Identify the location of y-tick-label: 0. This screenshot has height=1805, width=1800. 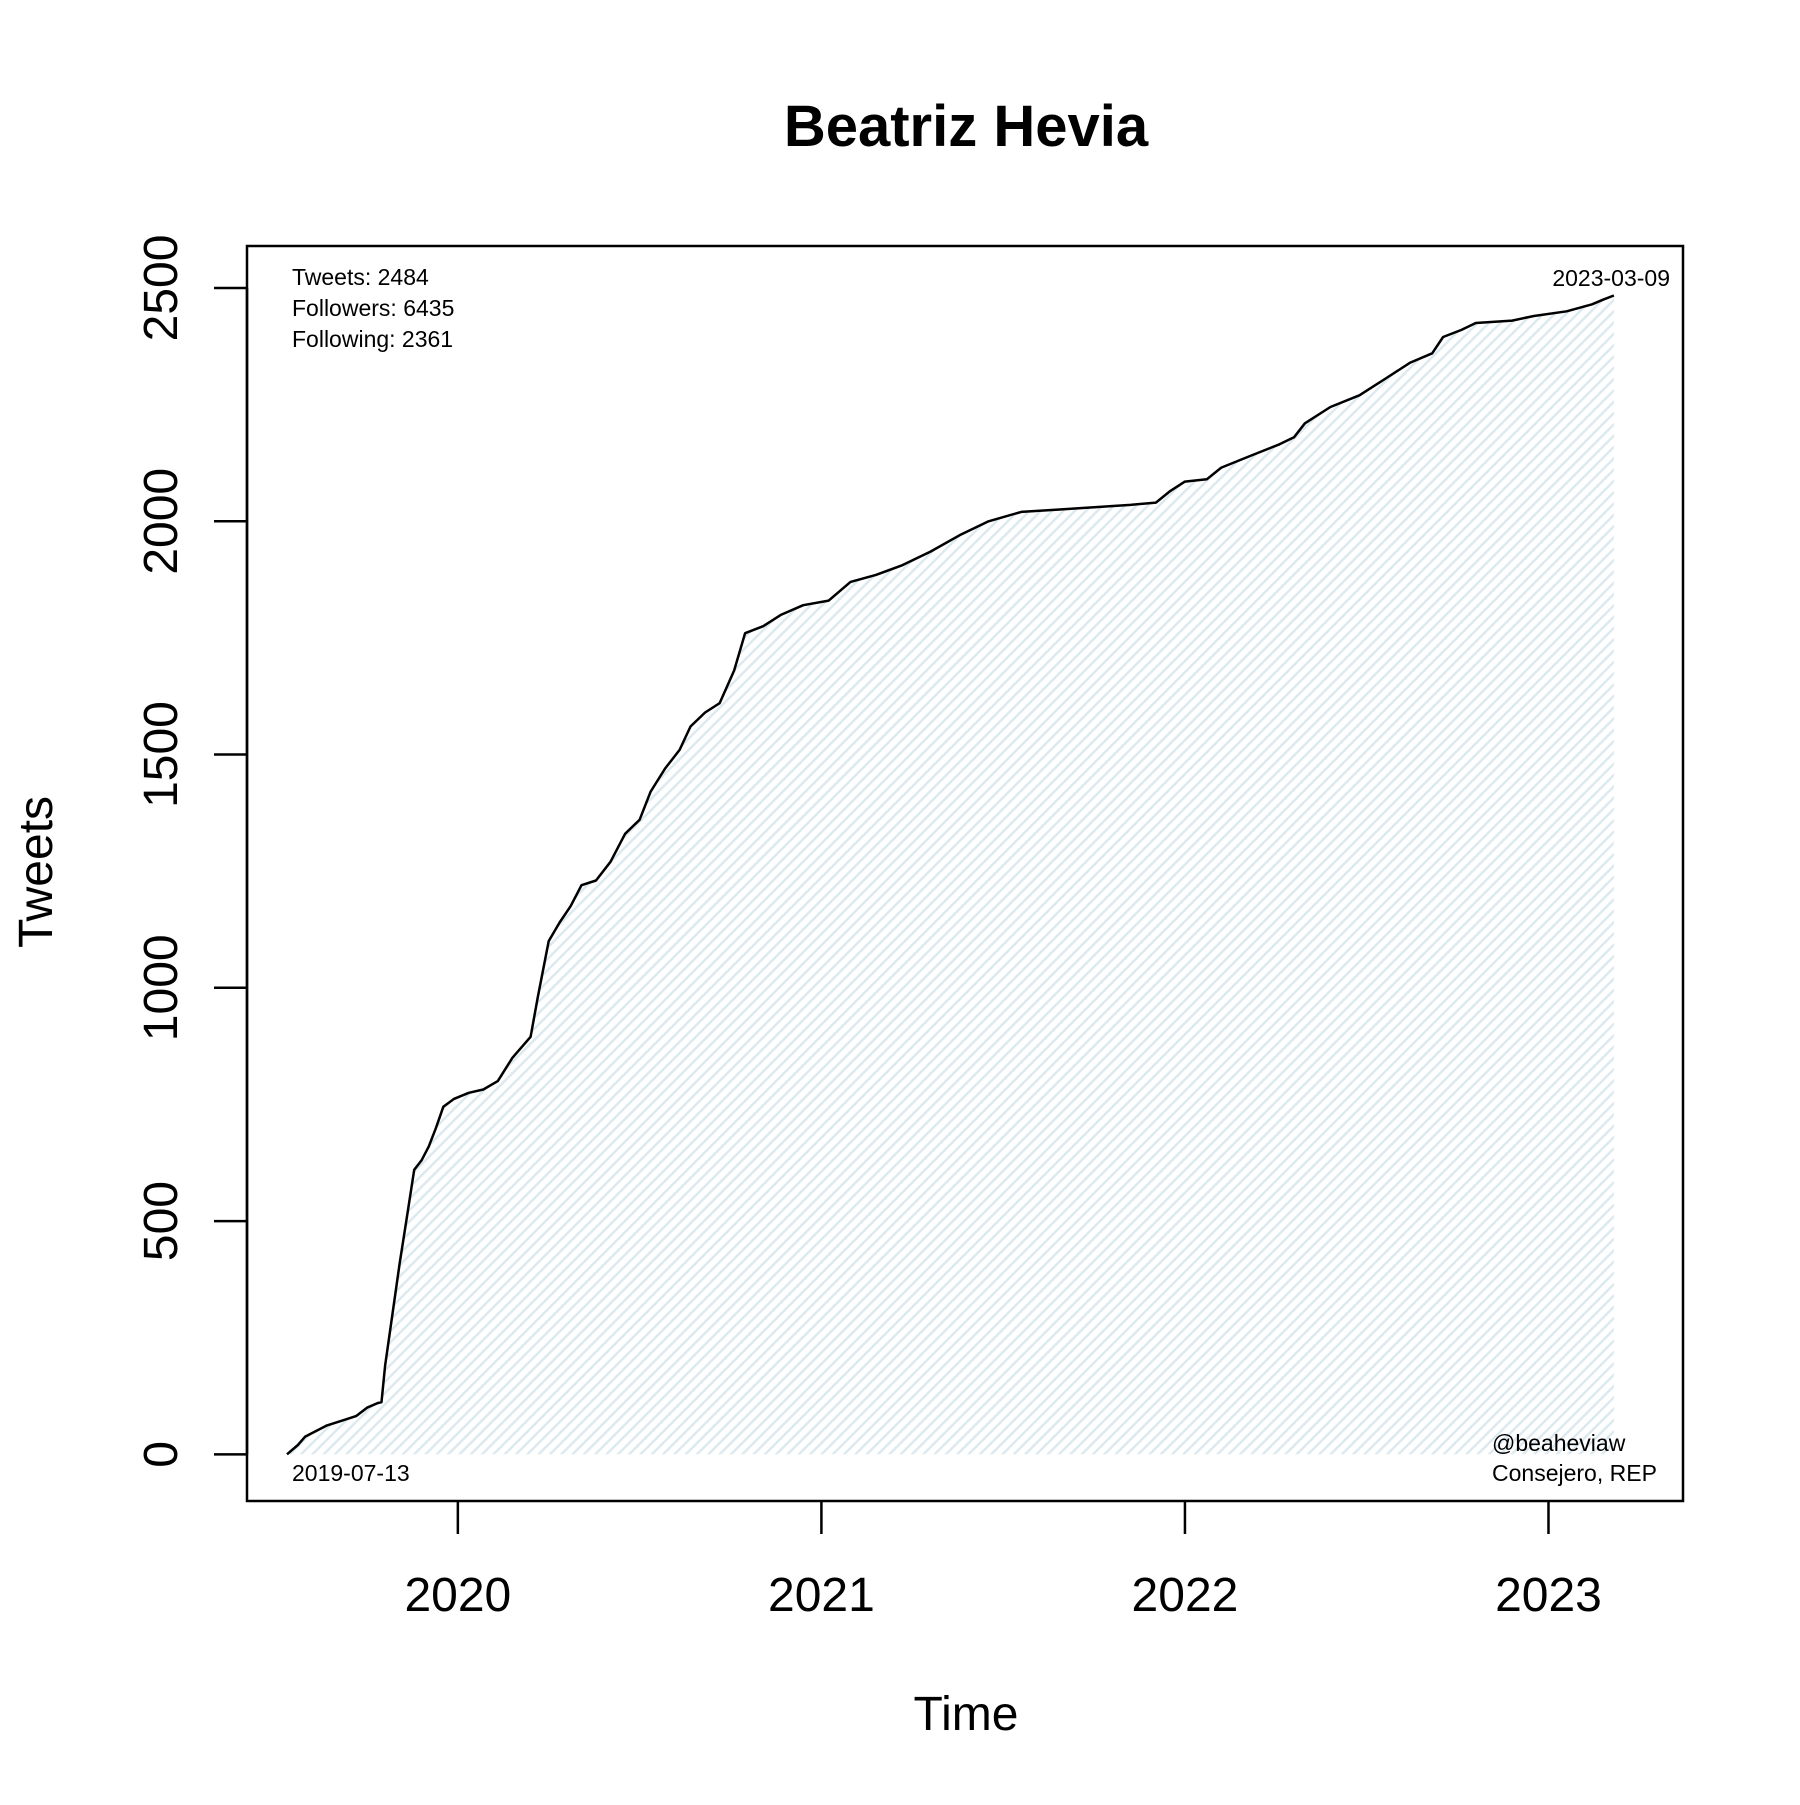
(161, 1454).